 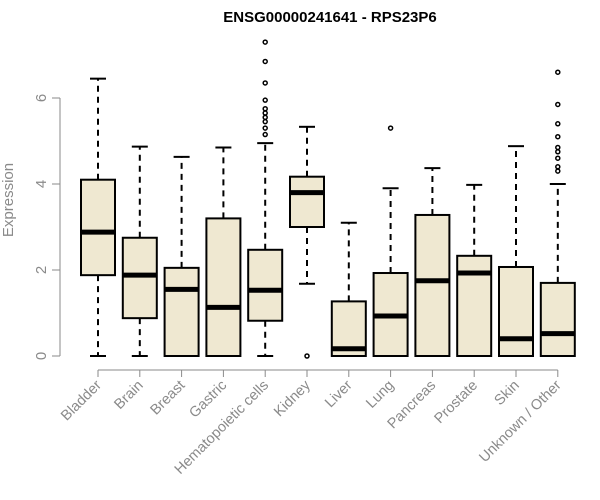 What do you see at coordinates (265, 198) in the screenshot?
I see `box-hematopoietic-cells` at bounding box center [265, 198].